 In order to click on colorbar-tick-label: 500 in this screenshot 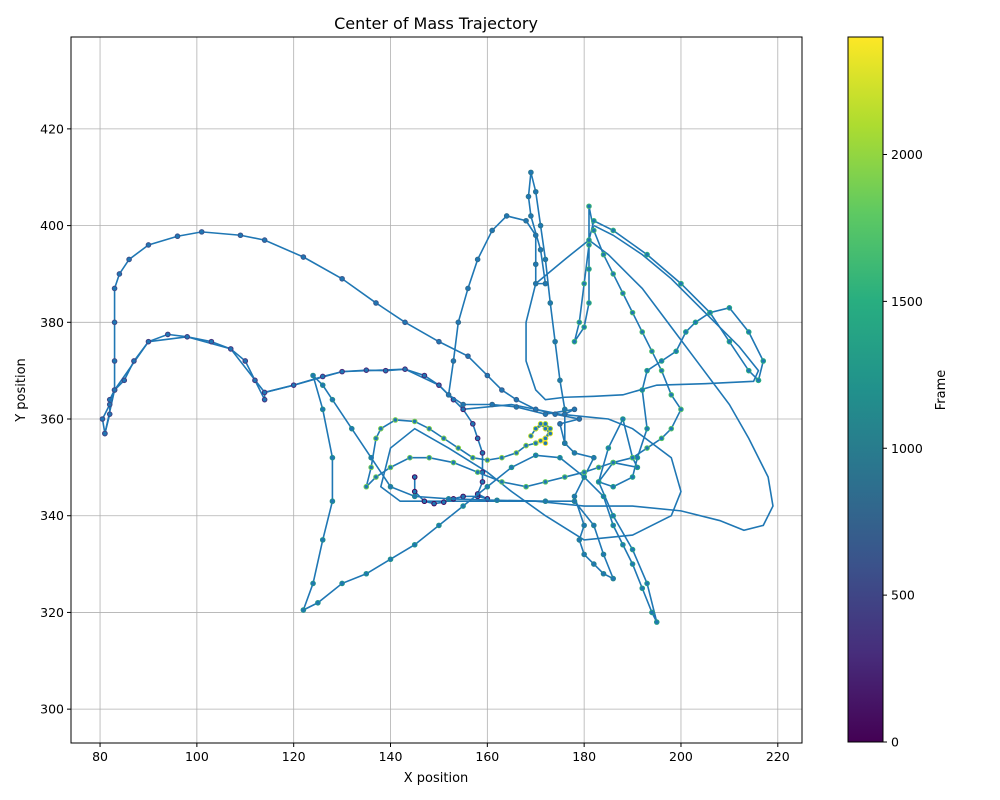, I will do `click(903, 595)`.